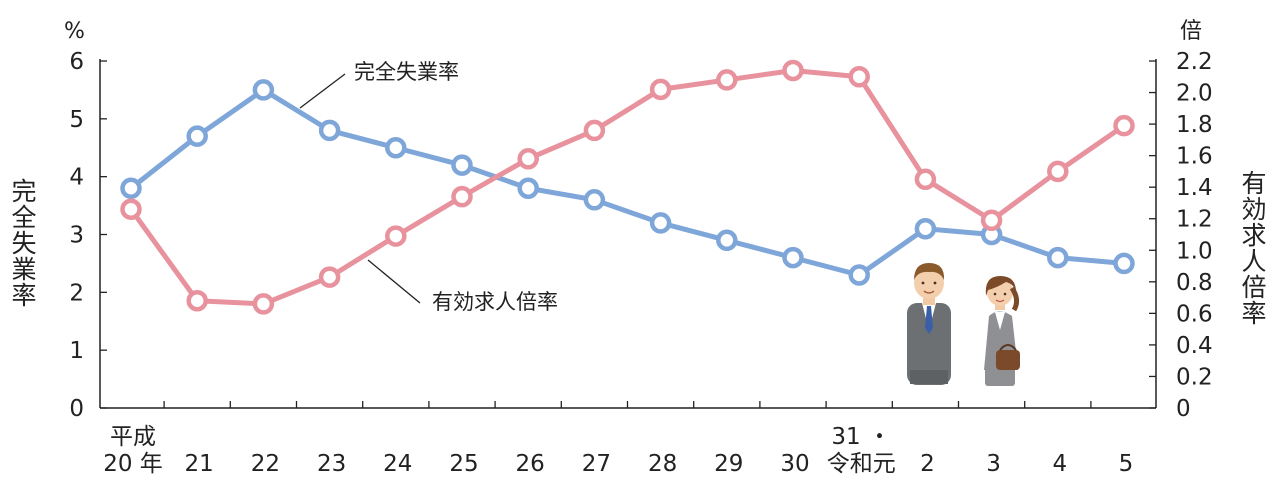 This screenshot has height=494, width=1275. What do you see at coordinates (397, 464) in the screenshot?
I see `x-tick-label: 24` at bounding box center [397, 464].